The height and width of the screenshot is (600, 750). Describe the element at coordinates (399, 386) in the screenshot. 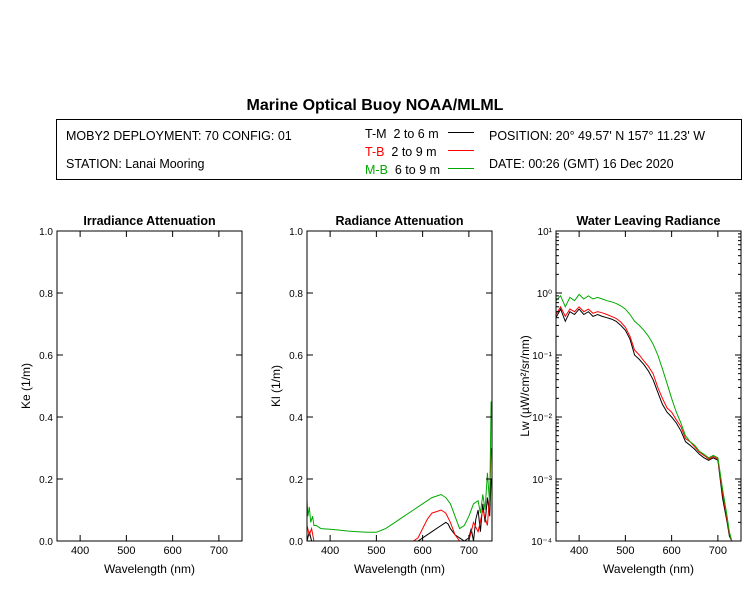

I see `chart1-frame` at that location.